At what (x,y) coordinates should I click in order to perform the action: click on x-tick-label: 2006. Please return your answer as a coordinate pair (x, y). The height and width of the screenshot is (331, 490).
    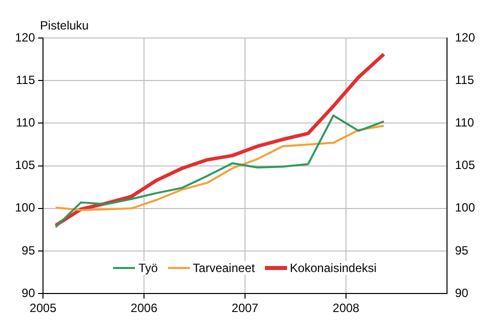
    Looking at the image, I should click on (144, 308).